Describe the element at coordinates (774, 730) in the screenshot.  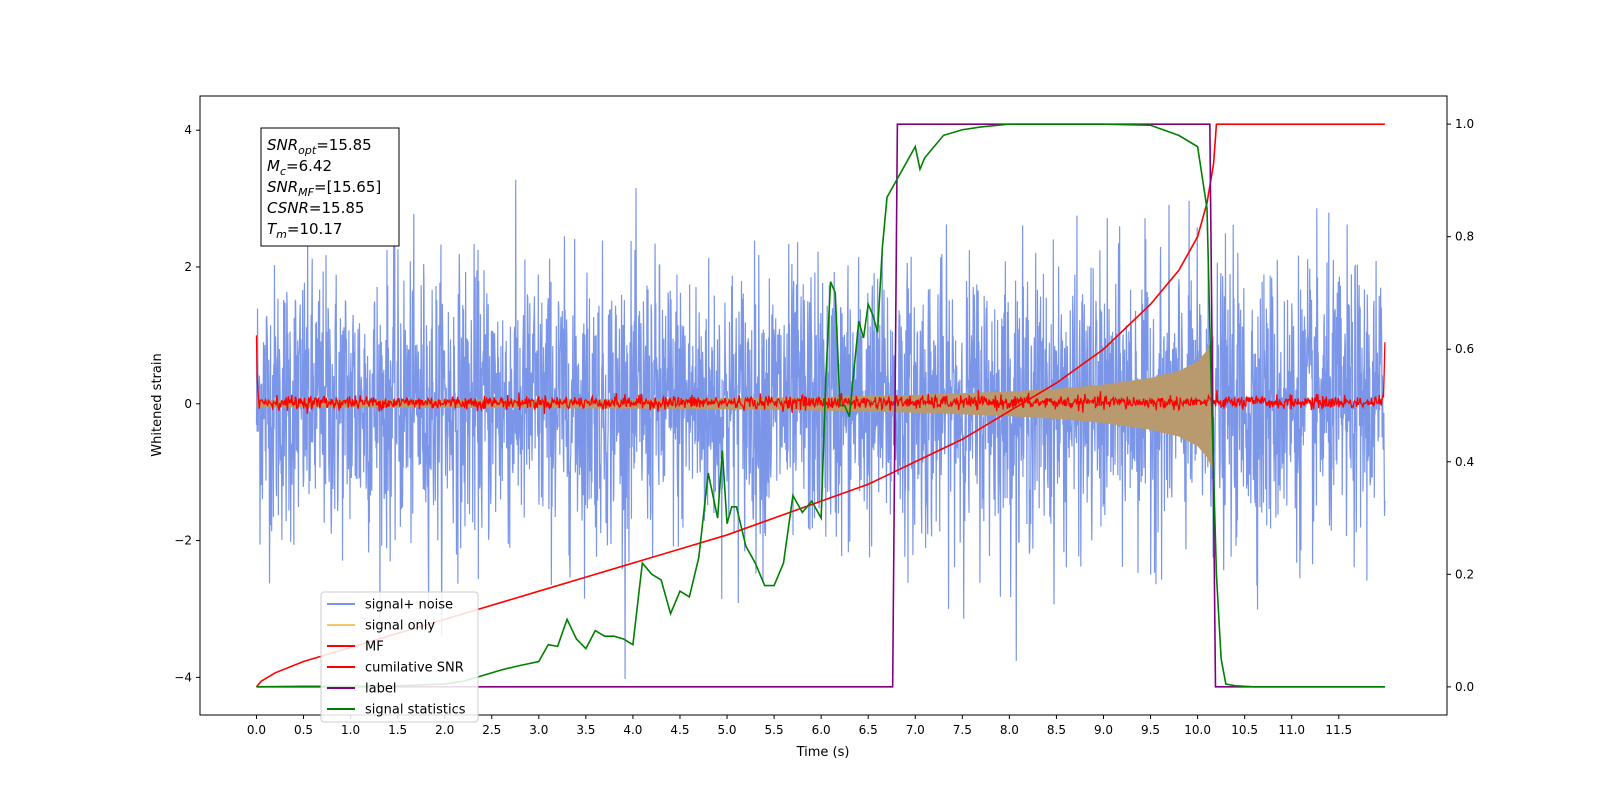
I see `x-tick-label-11: 5.5` at that location.